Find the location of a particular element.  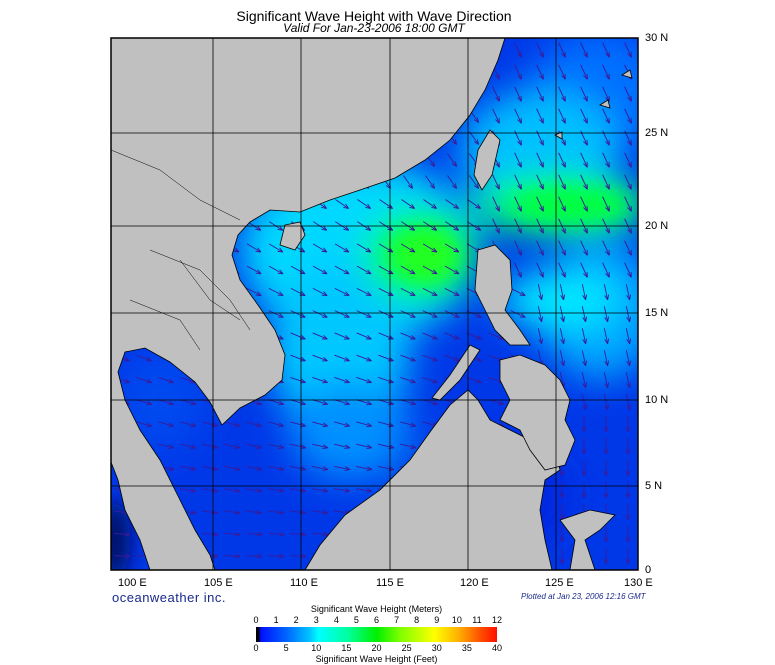

land-taiwan is located at coordinates (487, 160).